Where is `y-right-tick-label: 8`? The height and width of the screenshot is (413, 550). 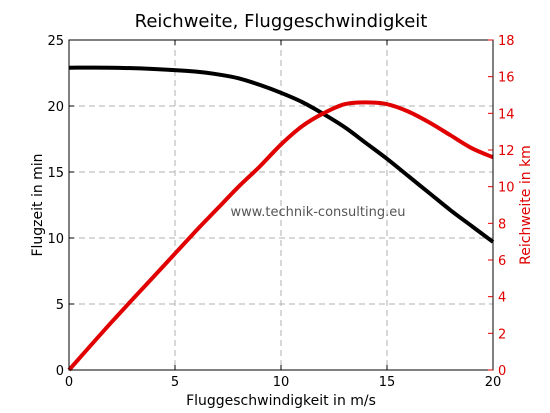 y-right-tick-label: 8 is located at coordinates (502, 224).